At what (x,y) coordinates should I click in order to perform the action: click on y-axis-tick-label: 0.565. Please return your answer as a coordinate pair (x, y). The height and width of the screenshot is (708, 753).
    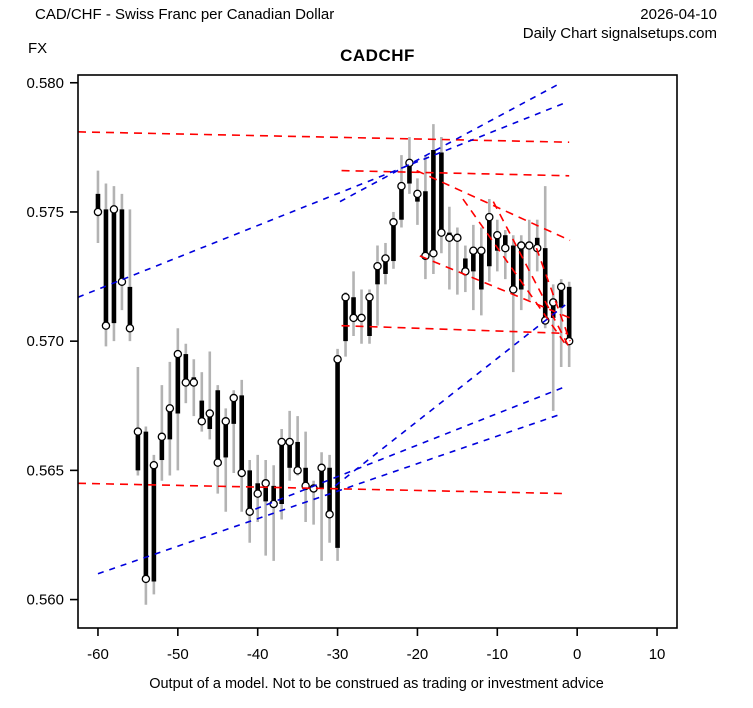
    Looking at the image, I should click on (45, 470).